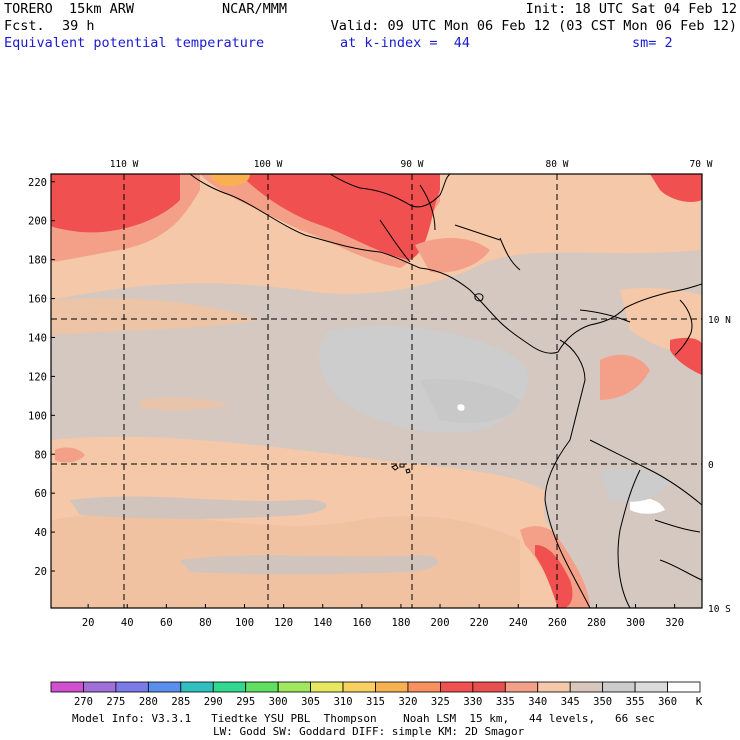 The image size is (740, 740). I want to click on colorbar-label: 345, so click(570, 702).